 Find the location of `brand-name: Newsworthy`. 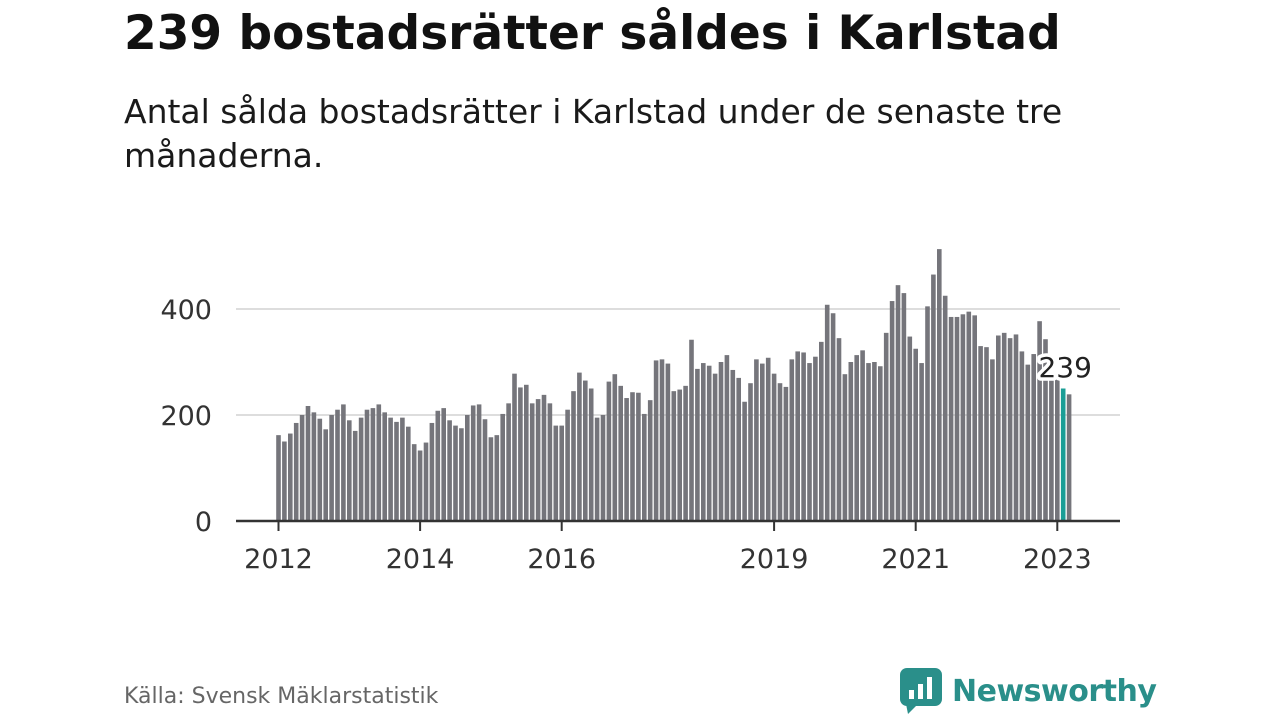

brand-name: Newsworthy is located at coordinates (1054, 691).